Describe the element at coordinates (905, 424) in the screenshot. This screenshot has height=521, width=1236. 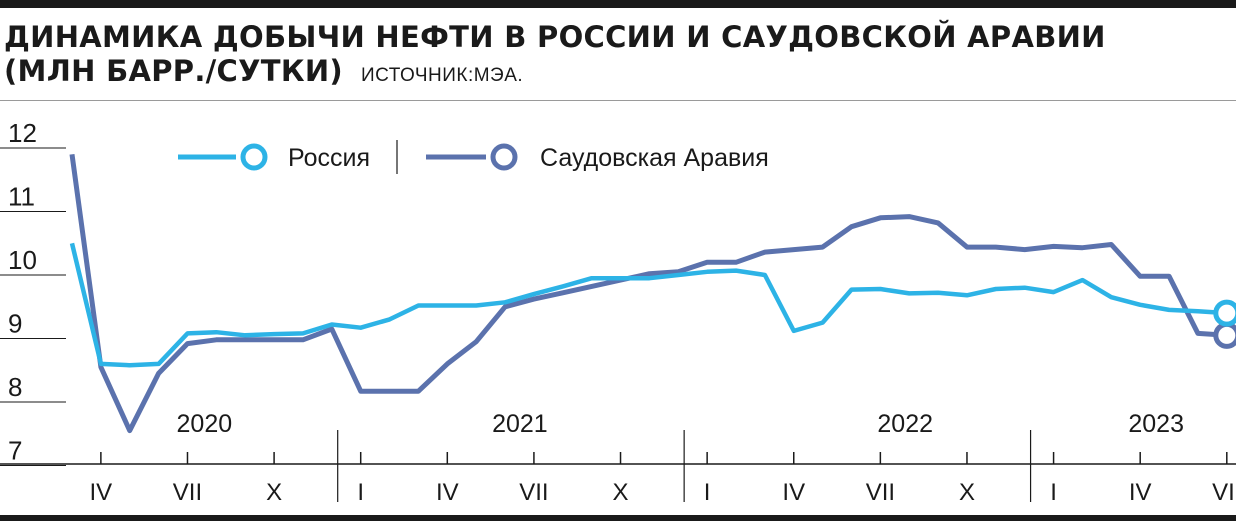
I see `year-label: 2022` at that location.